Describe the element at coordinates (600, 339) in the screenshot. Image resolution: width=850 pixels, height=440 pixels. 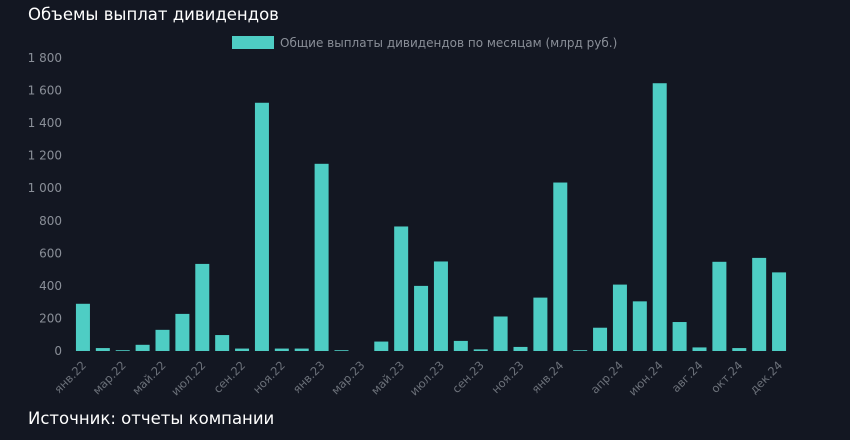
I see `bar-мар.24` at that location.